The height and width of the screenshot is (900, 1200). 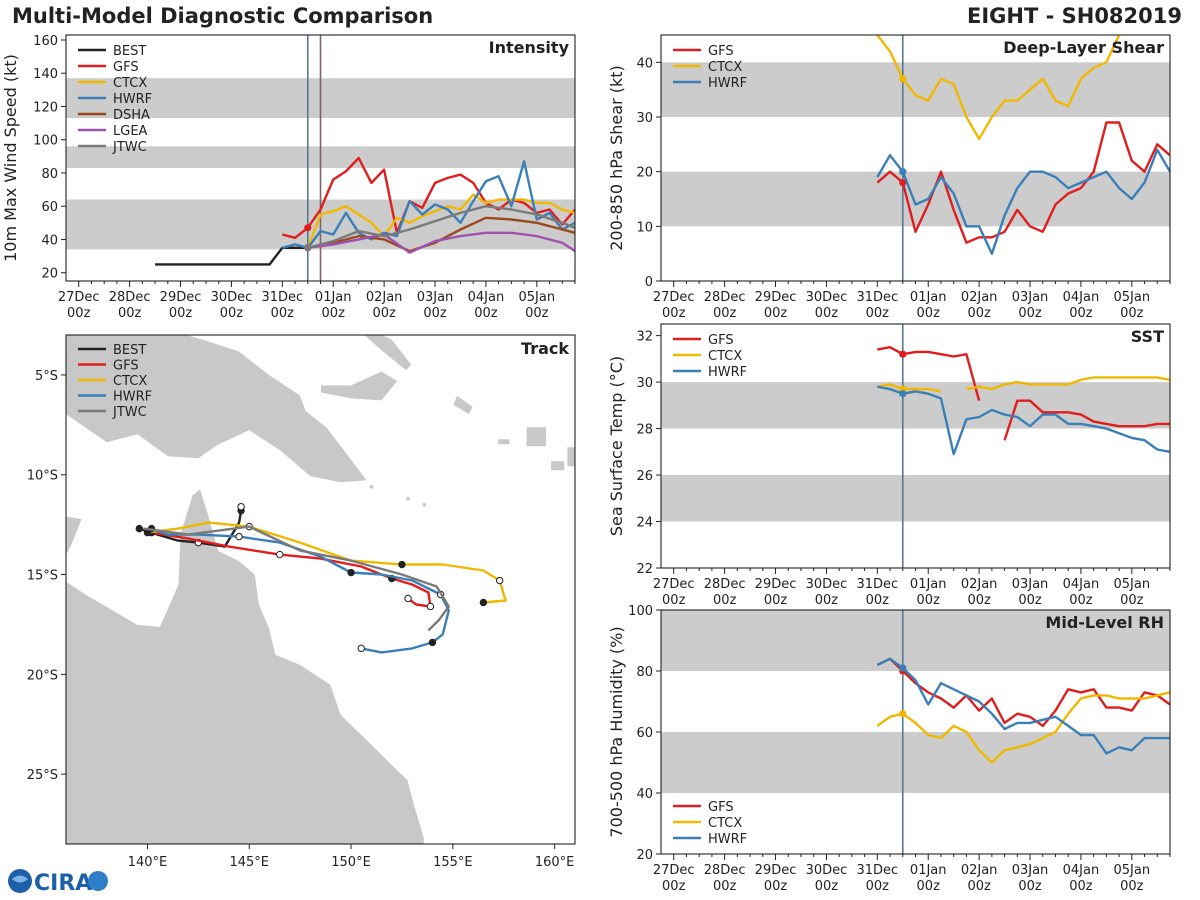 I want to click on sst-ytick-label: 26, so click(x=644, y=476).